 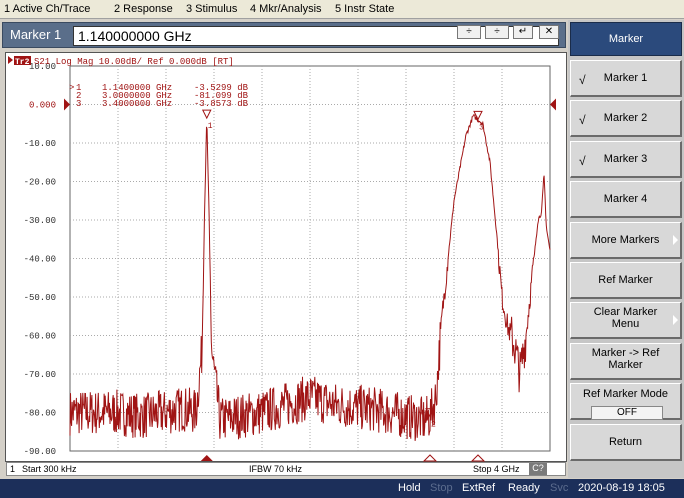 What do you see at coordinates (78, 104) in the screenshot?
I see `marker-row-3-id: 3` at bounding box center [78, 104].